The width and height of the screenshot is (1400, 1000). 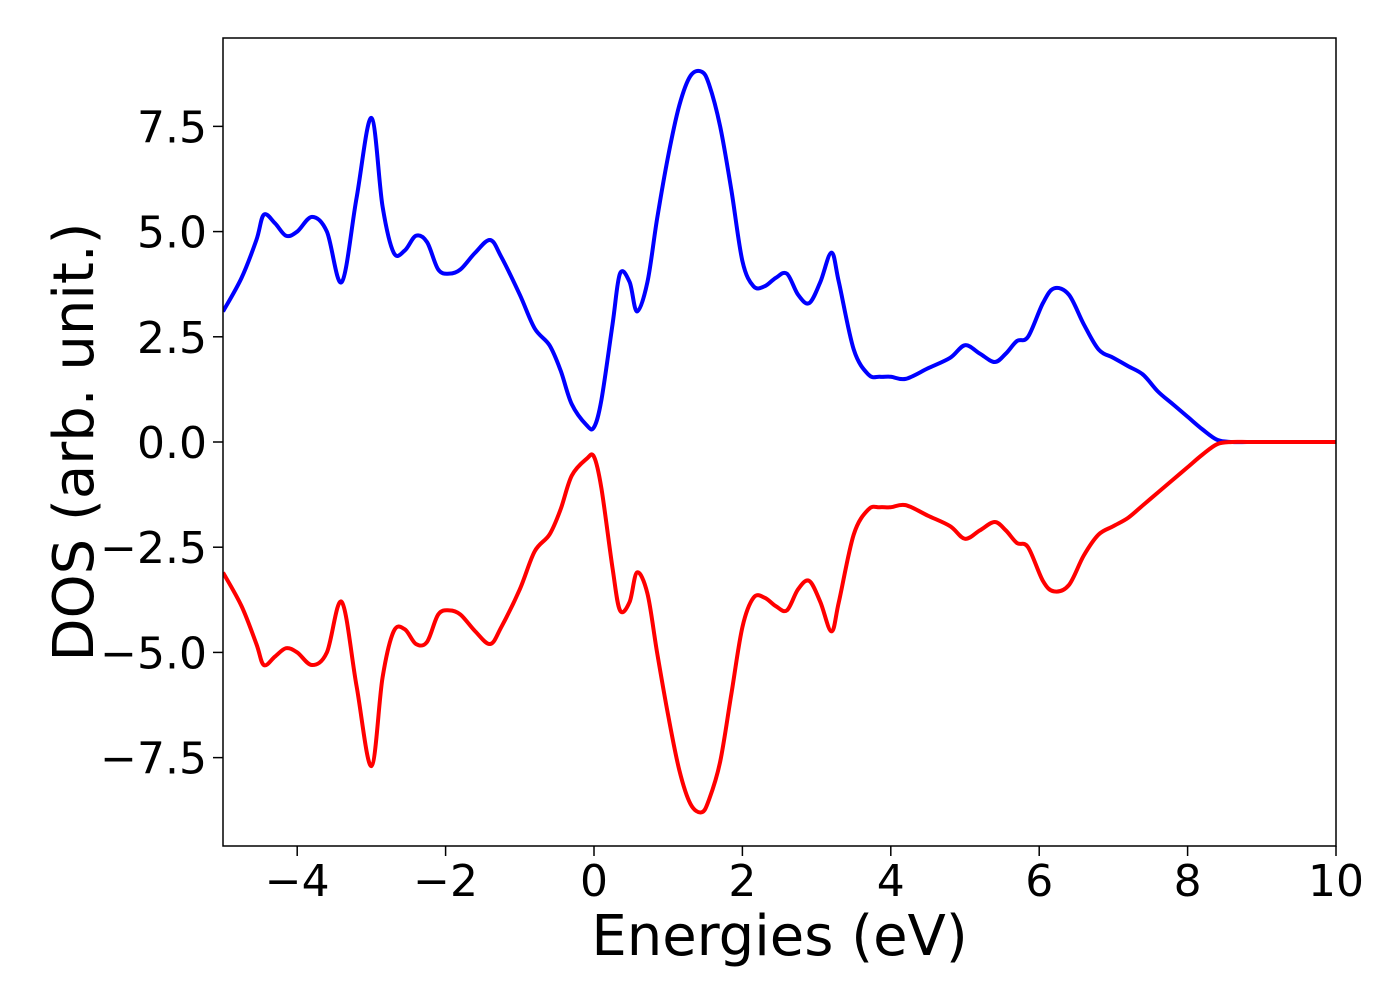 I want to click on x-tick-label: −2, so click(x=445, y=881).